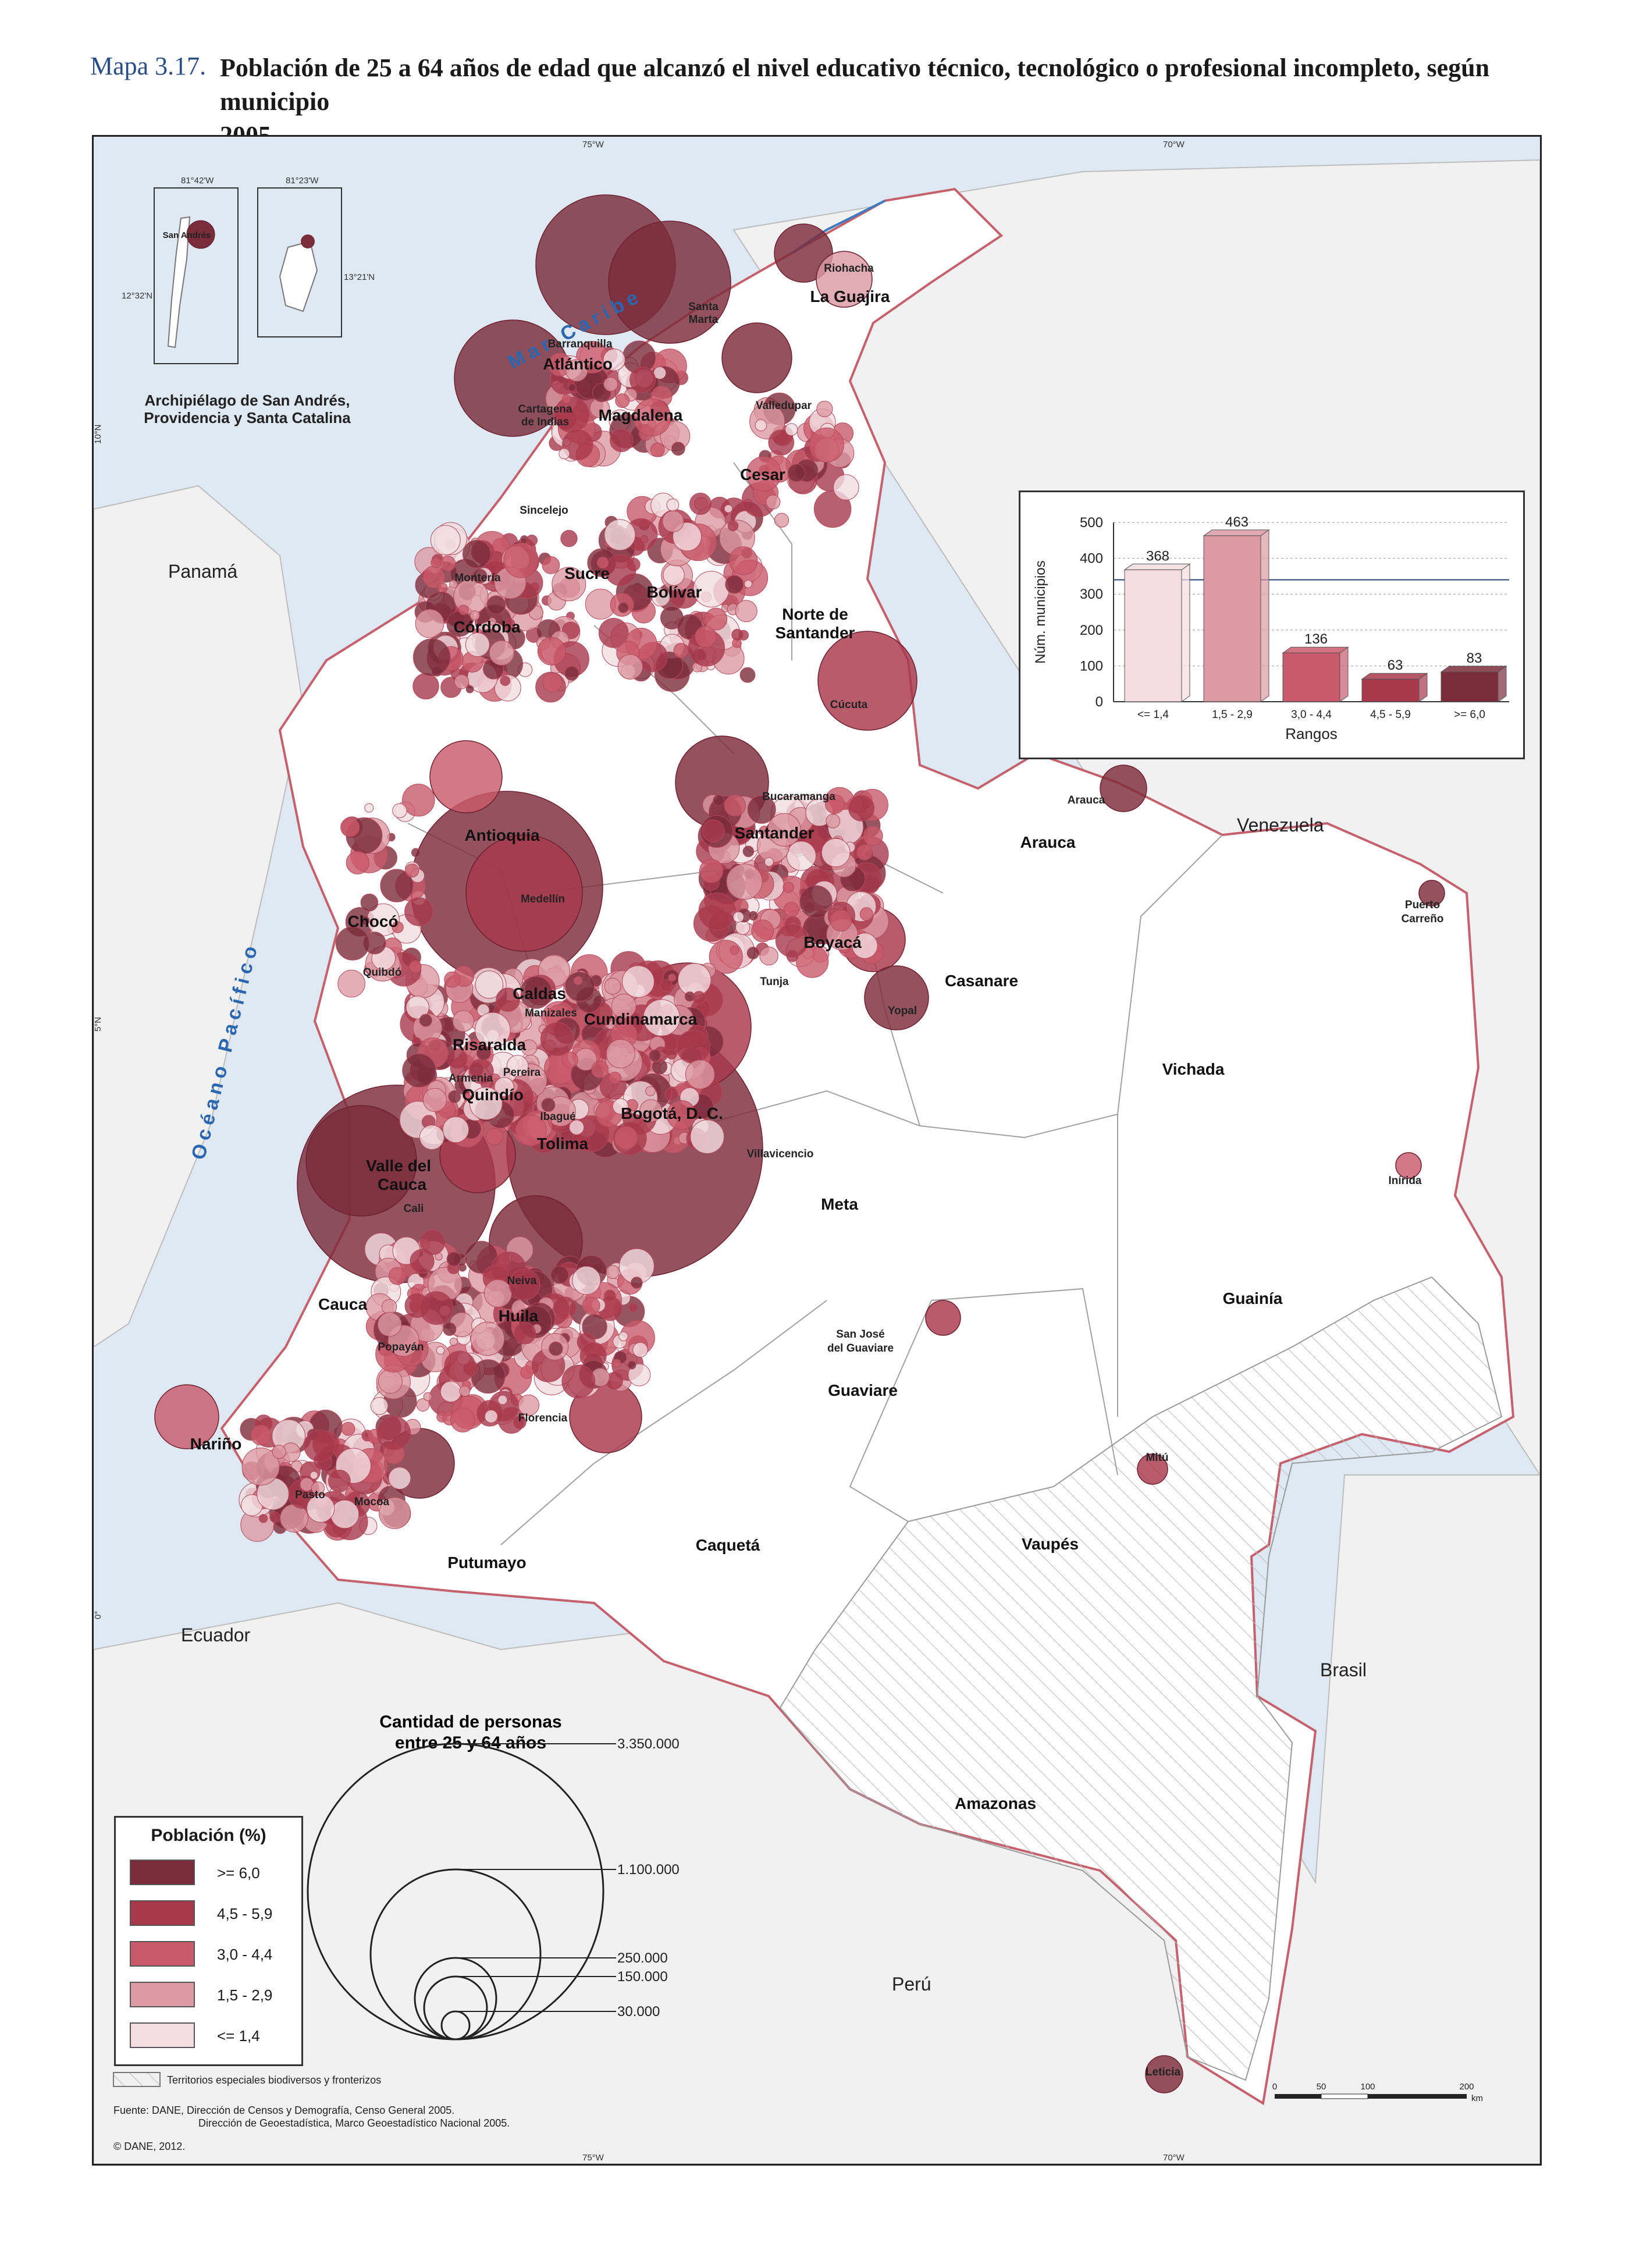  I want to click on inset-city: San Andrés, so click(187, 235).